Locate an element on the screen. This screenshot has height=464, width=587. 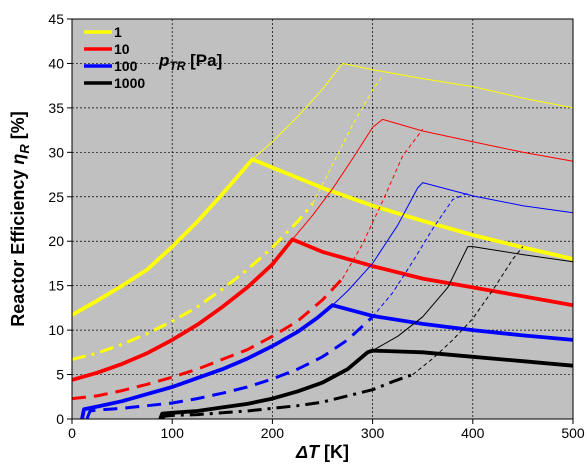
legend-title: pTR [Pa] is located at coordinates (190, 62).